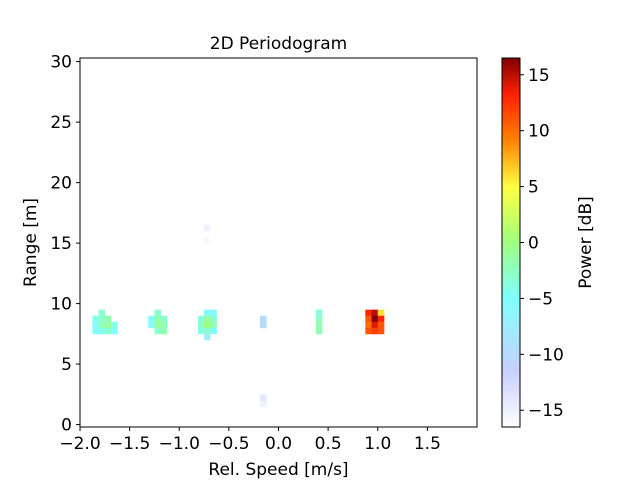 Image resolution: width=640 pixels, height=480 pixels. Describe the element at coordinates (427, 444) in the screenshot. I see `x-tick-label: 1.5` at that location.